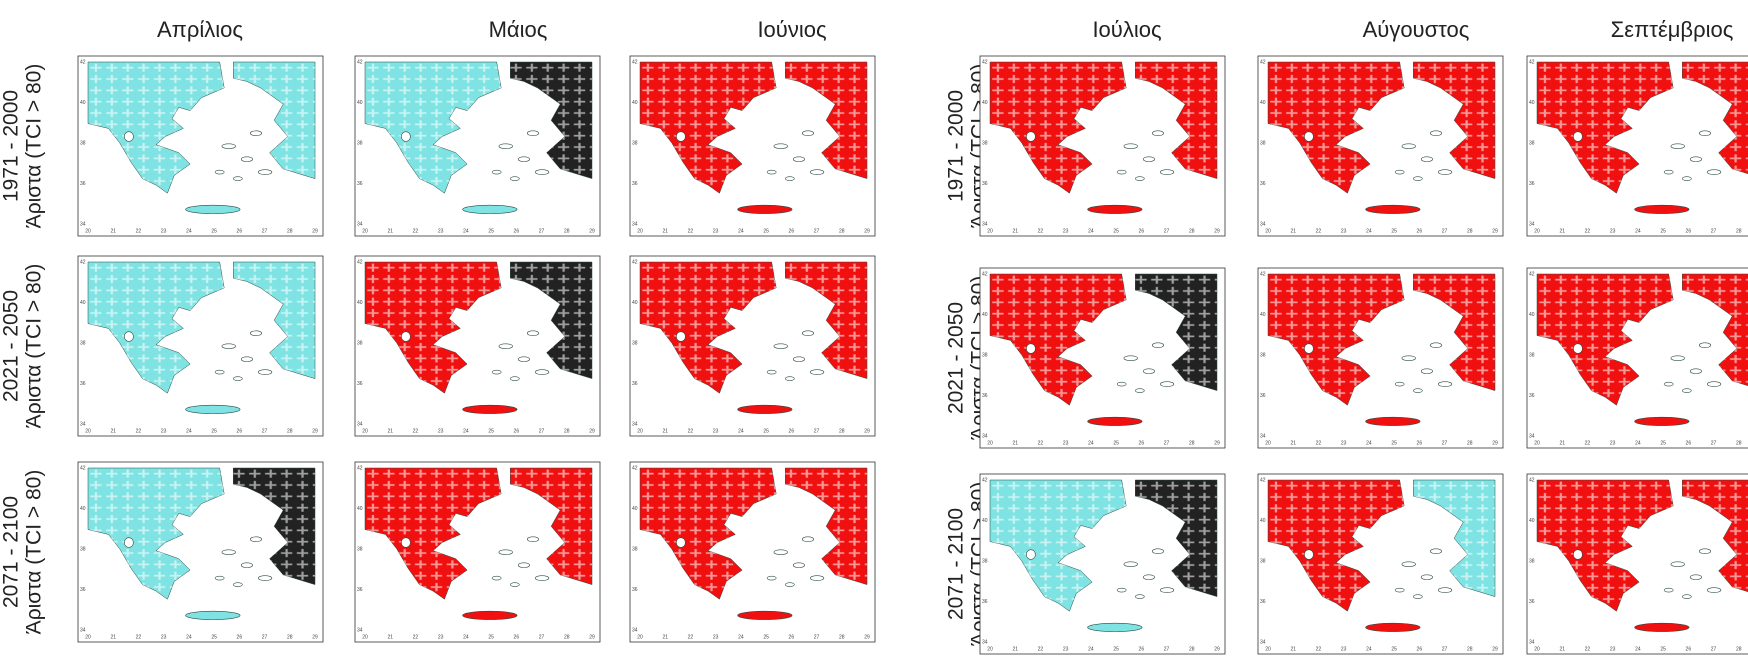  Describe the element at coordinates (34, 346) in the screenshot. I see `row-label: Άριστα (TCI > 80)` at that location.